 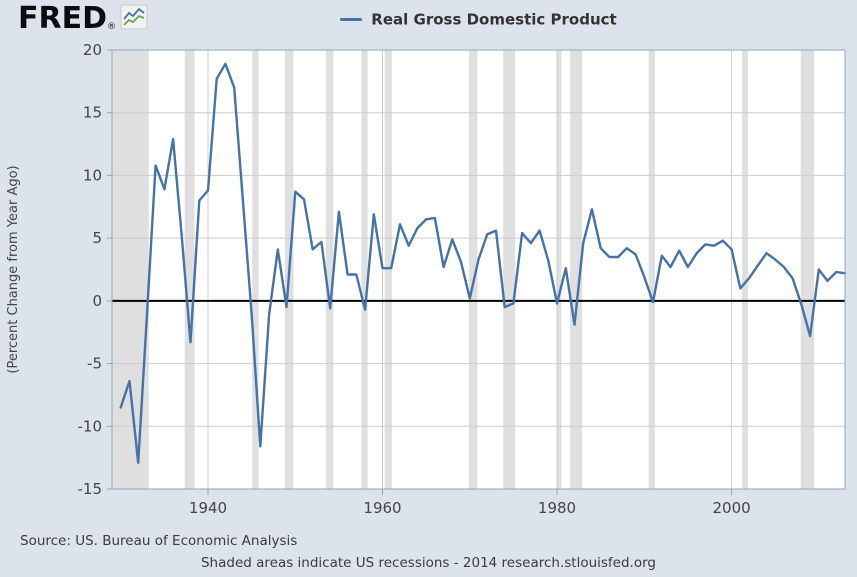 I want to click on y-tick-label: -5, so click(x=94, y=364).